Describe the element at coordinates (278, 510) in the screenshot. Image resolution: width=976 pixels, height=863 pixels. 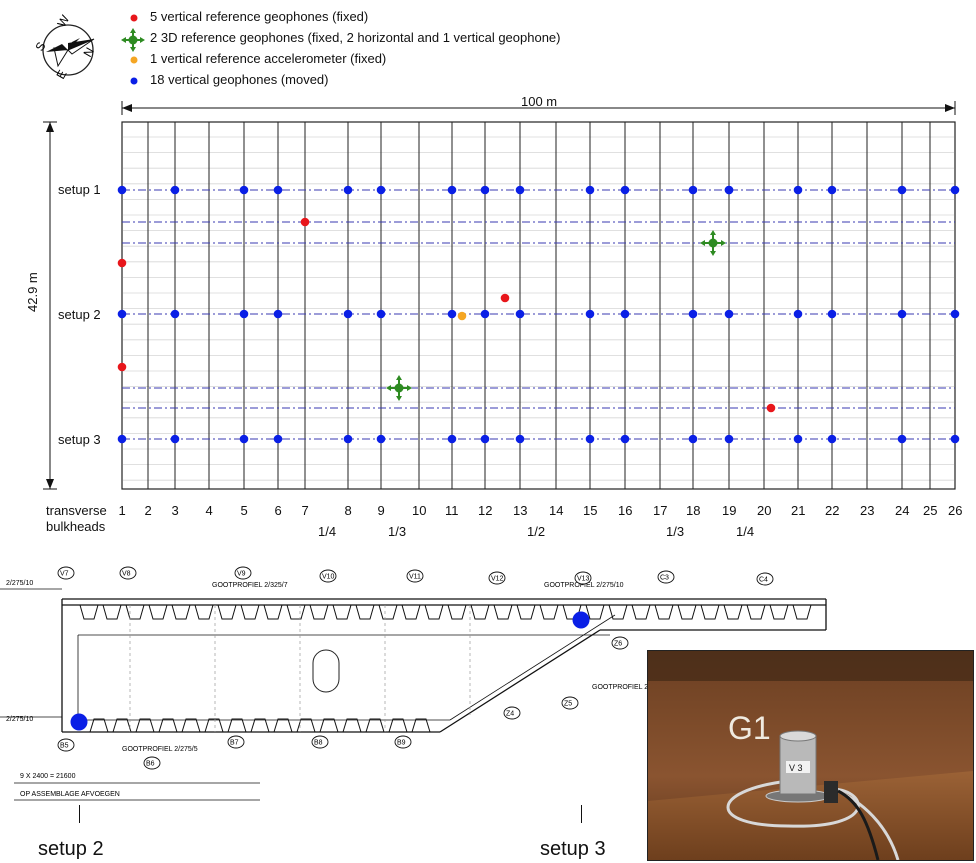
I see `bulkhead-number: 6` at that location.